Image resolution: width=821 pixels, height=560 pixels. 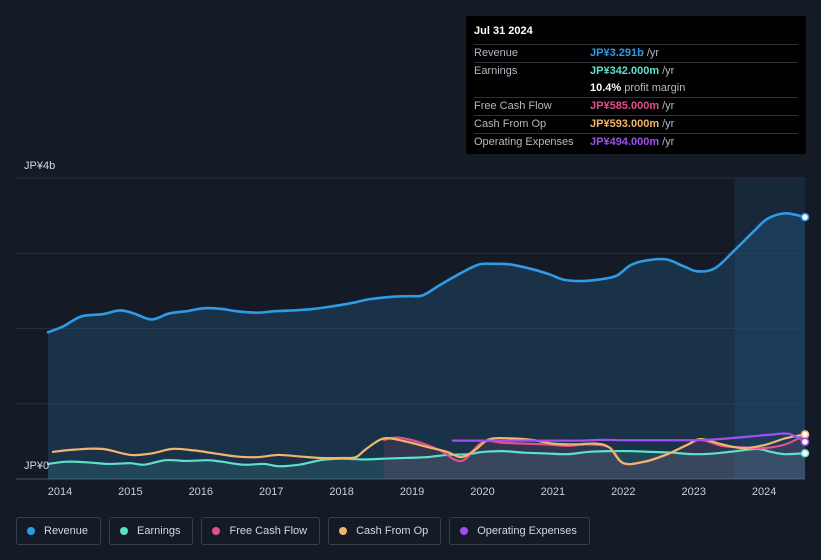 What do you see at coordinates (392, 531) in the screenshot?
I see `legend-label: Cash From Op` at bounding box center [392, 531].